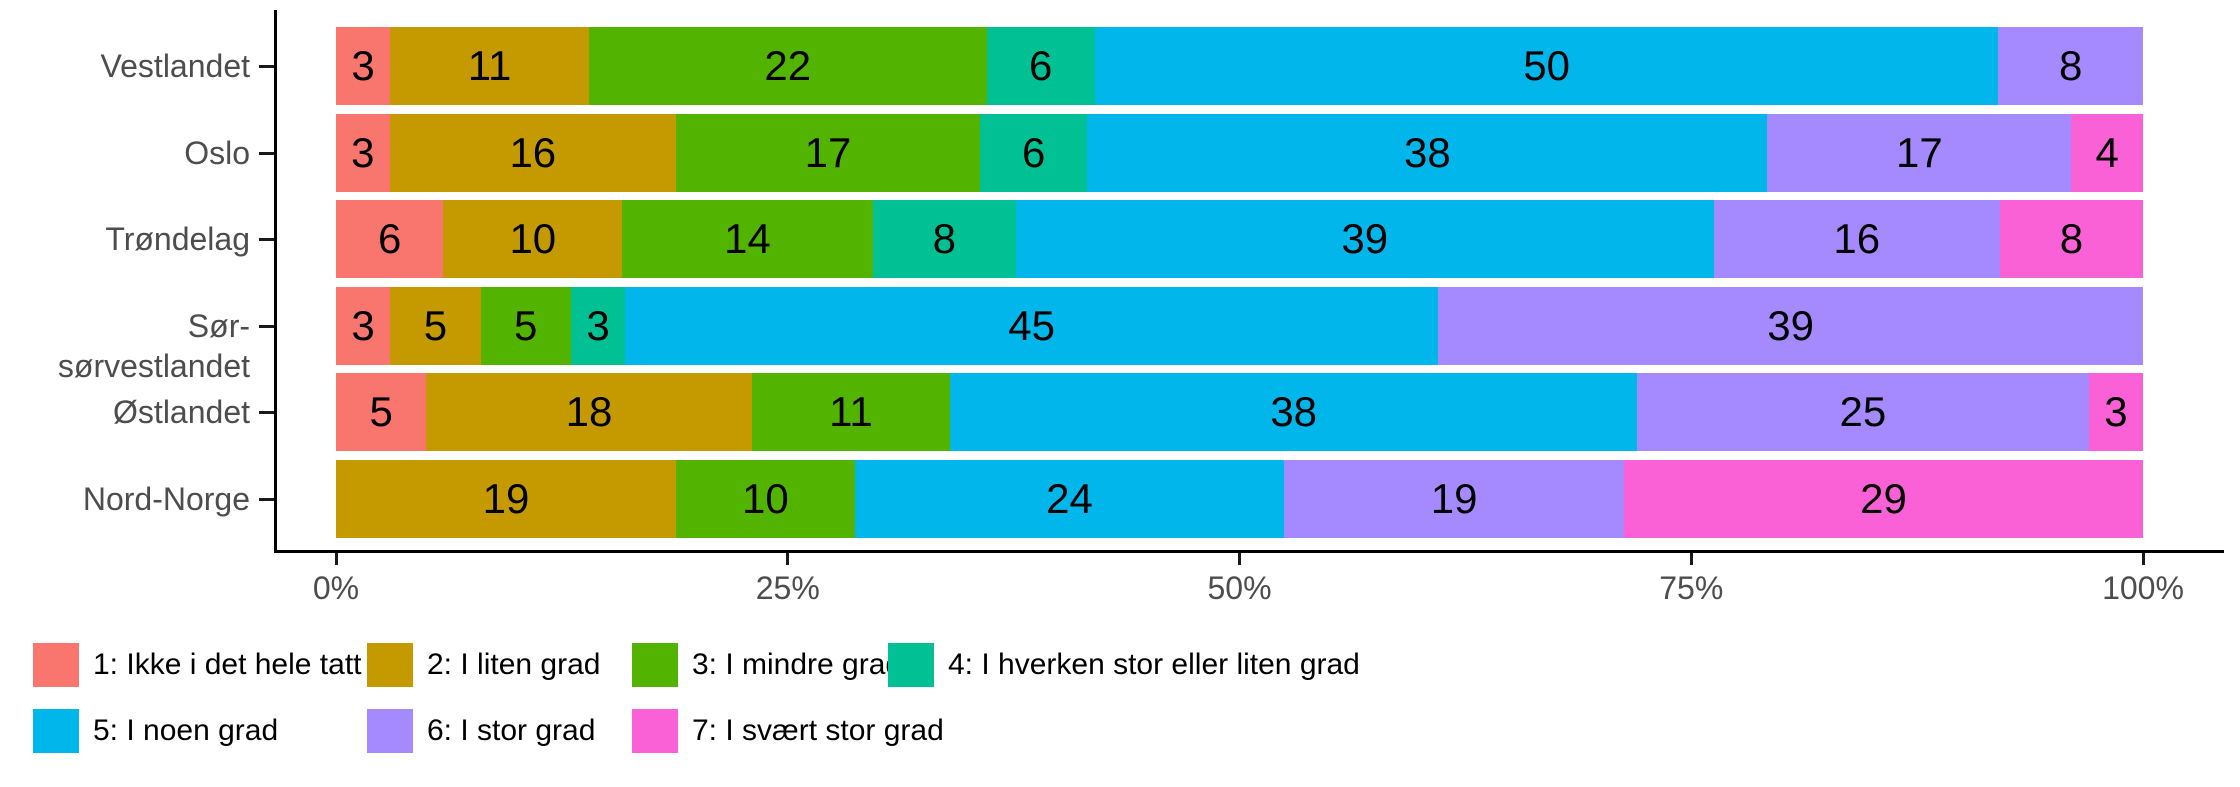 This screenshot has width=2240, height=787. What do you see at coordinates (1239, 412) in the screenshot?
I see `bar-row: 5 18 11 38 25 3` at bounding box center [1239, 412].